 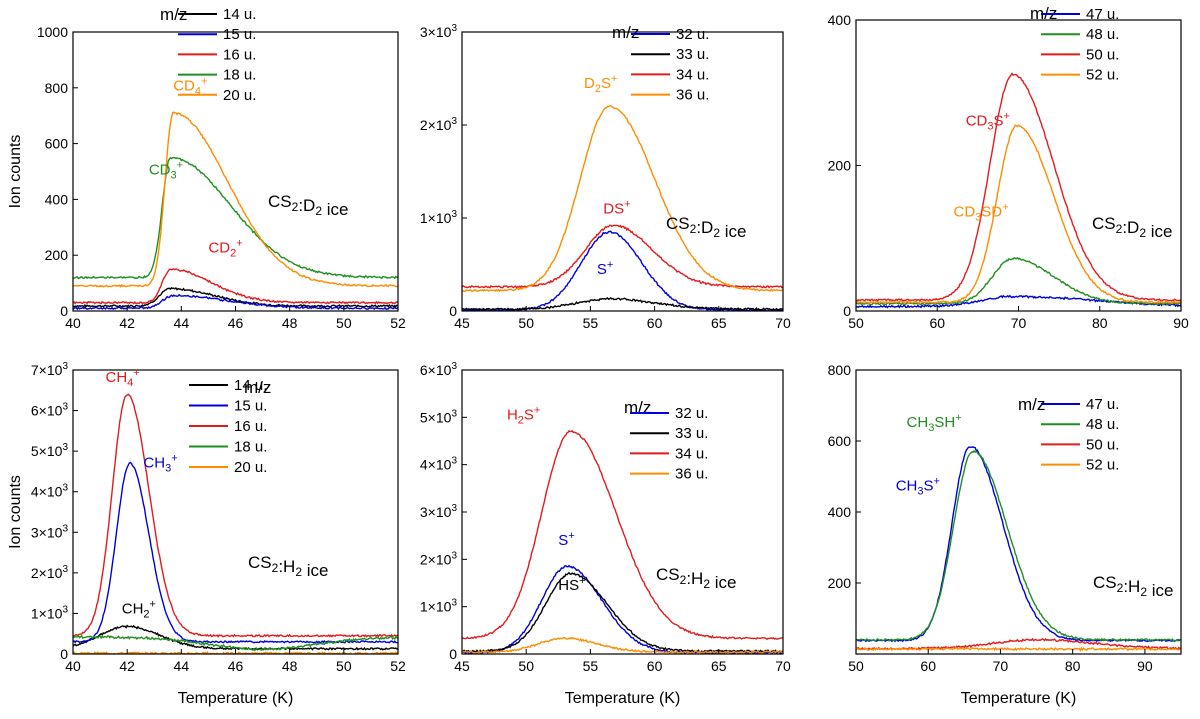 What do you see at coordinates (15, 512) in the screenshot?
I see `y-axis-title: Ion counts` at bounding box center [15, 512].